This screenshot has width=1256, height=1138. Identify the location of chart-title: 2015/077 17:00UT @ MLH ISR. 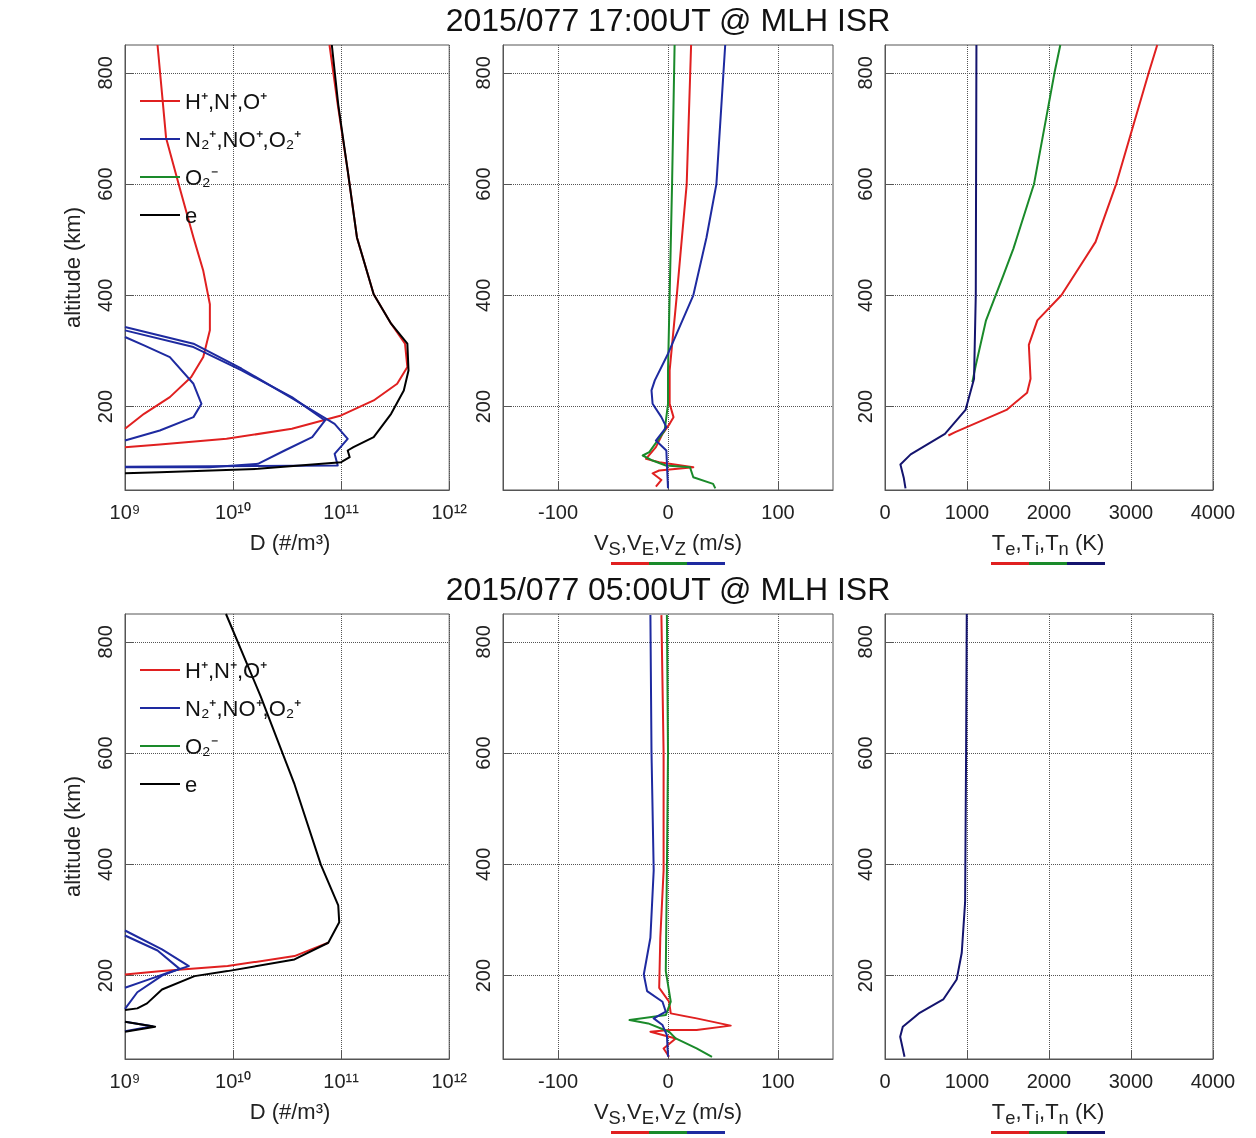
(668, 20).